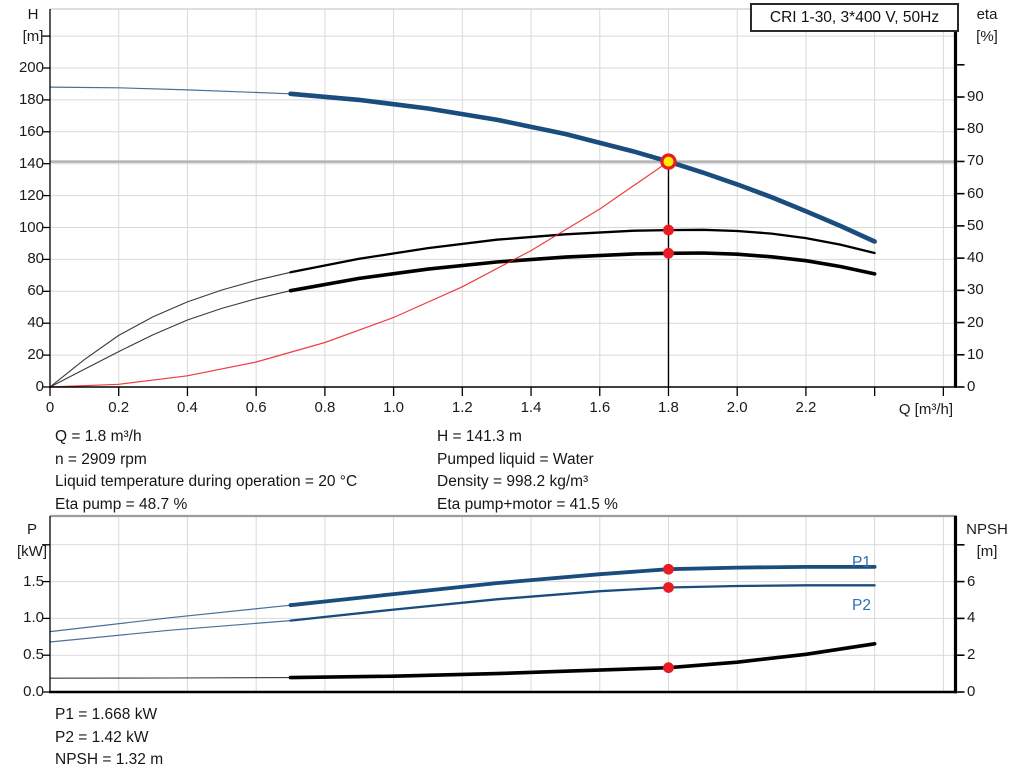 Image resolution: width=1024 pixels, height=781 pixels. Describe the element at coordinates (987, 551) in the screenshot. I see `npsh-axis-unit: [m]` at that location.